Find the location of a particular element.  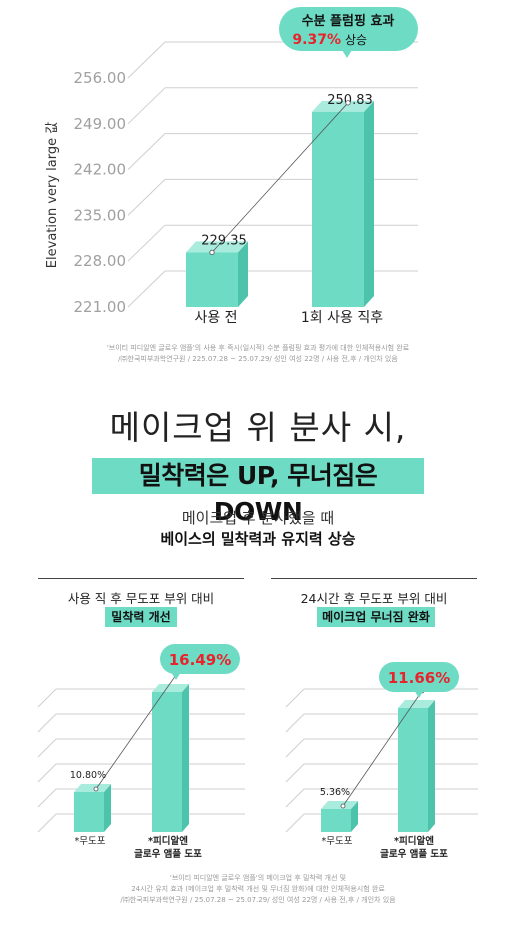

y-tick-label: 256.00 is located at coordinates (100, 78).